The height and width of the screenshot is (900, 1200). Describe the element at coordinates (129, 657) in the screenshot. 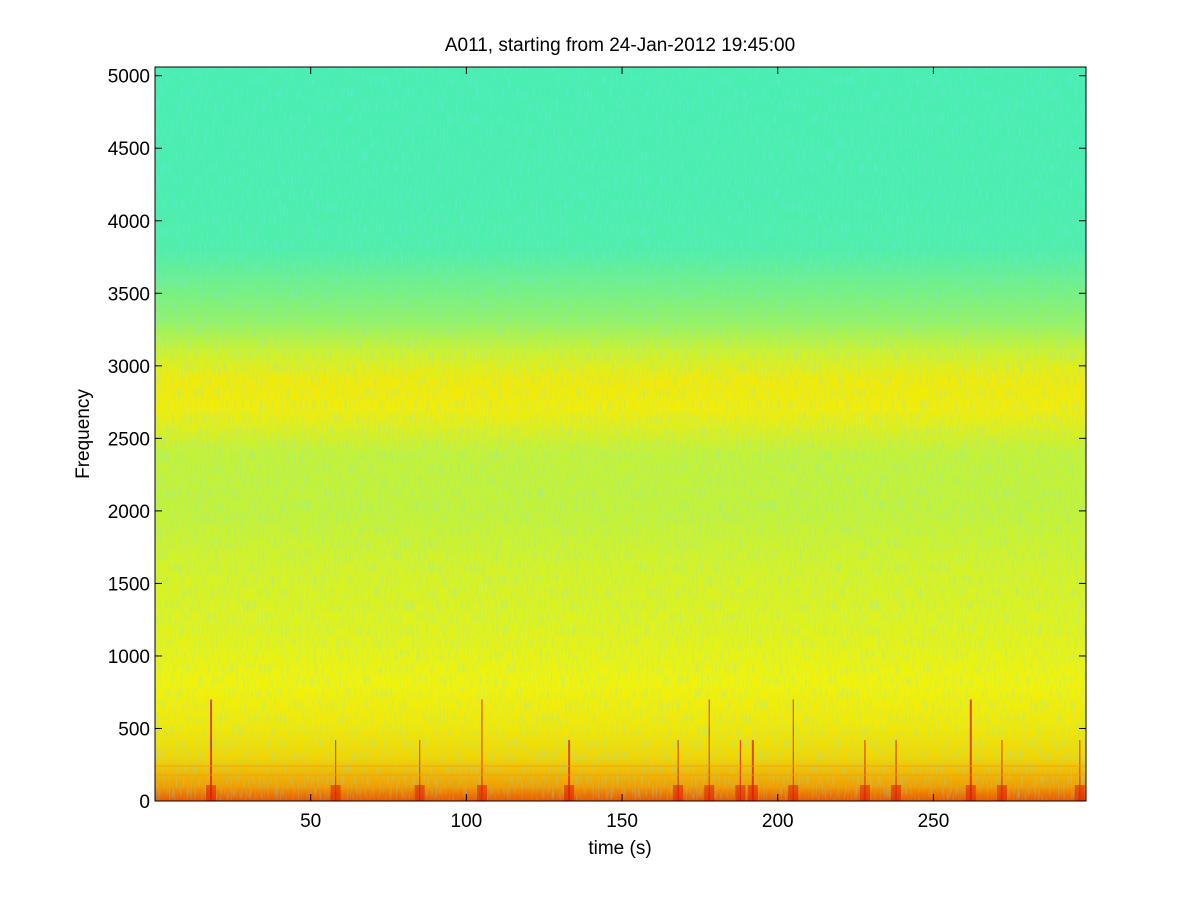

I see `y-tick-label: 1000` at that location.